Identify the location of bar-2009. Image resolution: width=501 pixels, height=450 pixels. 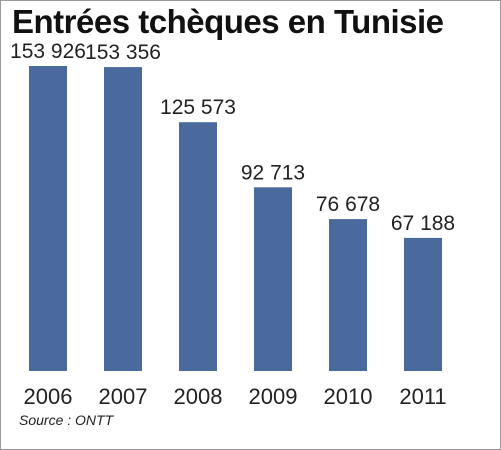
(273, 279).